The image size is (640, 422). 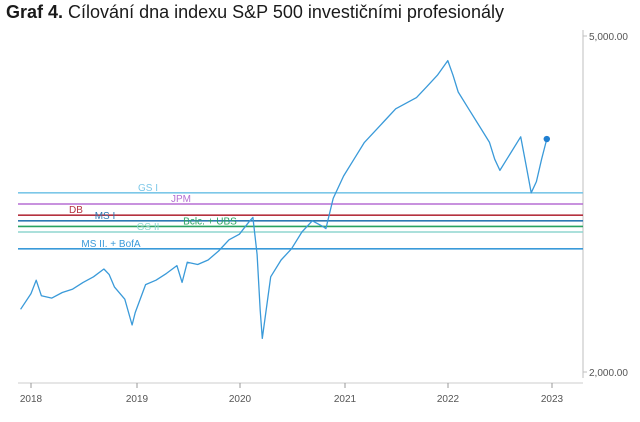 What do you see at coordinates (608, 373) in the screenshot?
I see `y-tick-label: 2,000.00` at bounding box center [608, 373].